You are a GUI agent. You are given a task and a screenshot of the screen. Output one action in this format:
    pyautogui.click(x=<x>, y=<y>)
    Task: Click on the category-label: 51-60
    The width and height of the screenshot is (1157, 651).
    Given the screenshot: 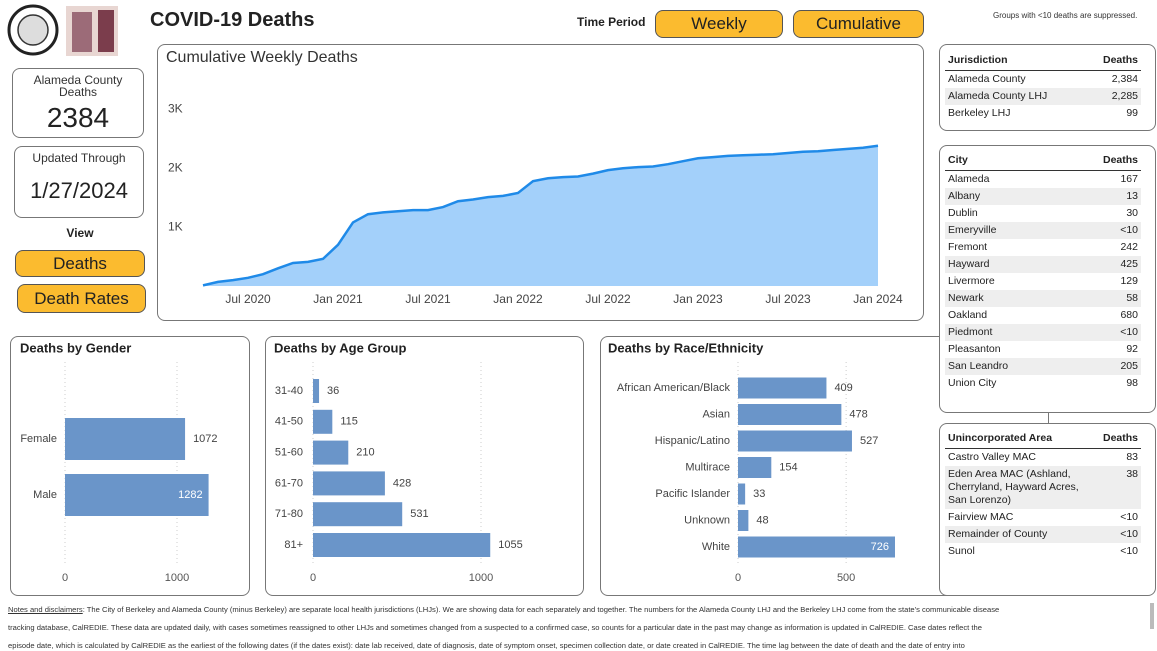 What is the action you would take?
    pyautogui.click(x=289, y=453)
    